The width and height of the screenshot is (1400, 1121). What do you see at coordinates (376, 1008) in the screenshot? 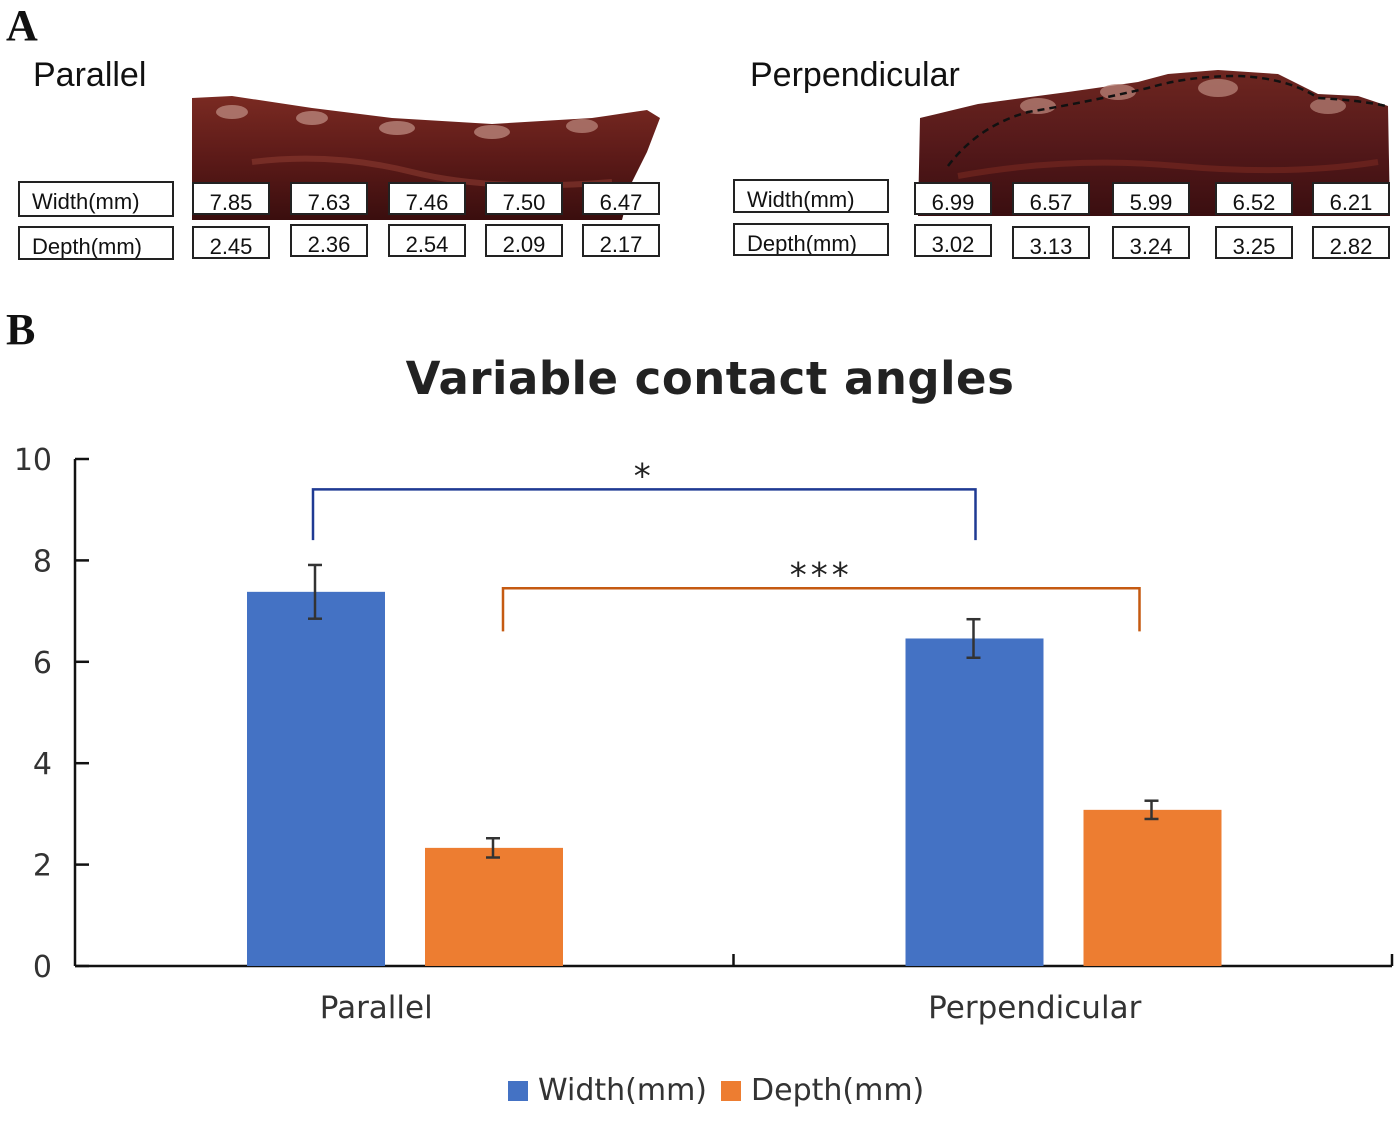
I see `x-category-label: Parallel` at bounding box center [376, 1008].